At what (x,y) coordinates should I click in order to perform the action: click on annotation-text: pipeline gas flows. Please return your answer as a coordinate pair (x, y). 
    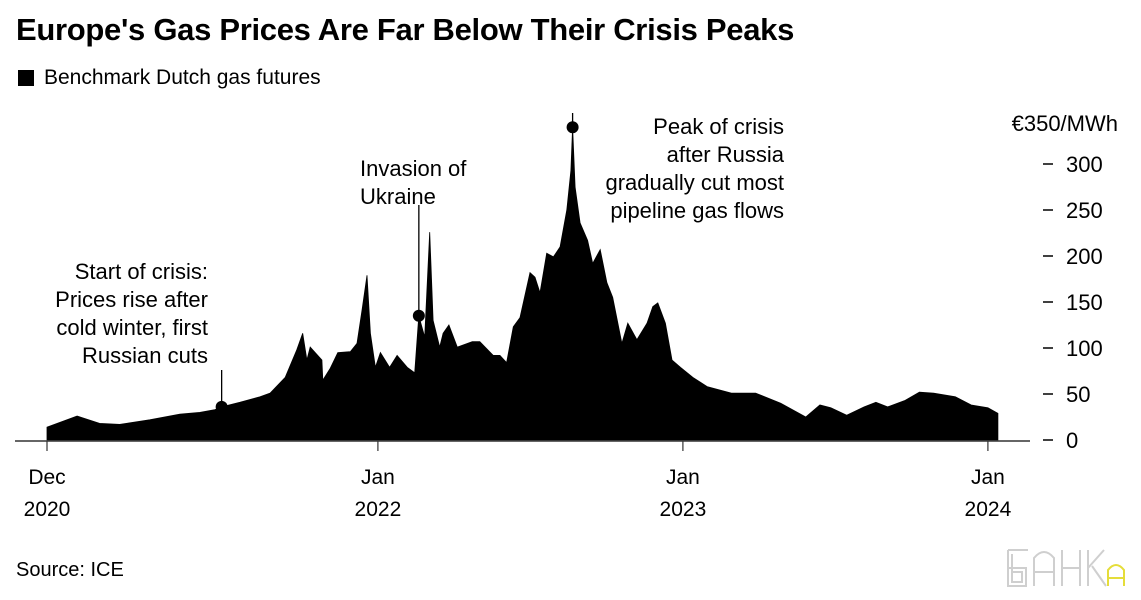
    Looking at the image, I should click on (697, 210).